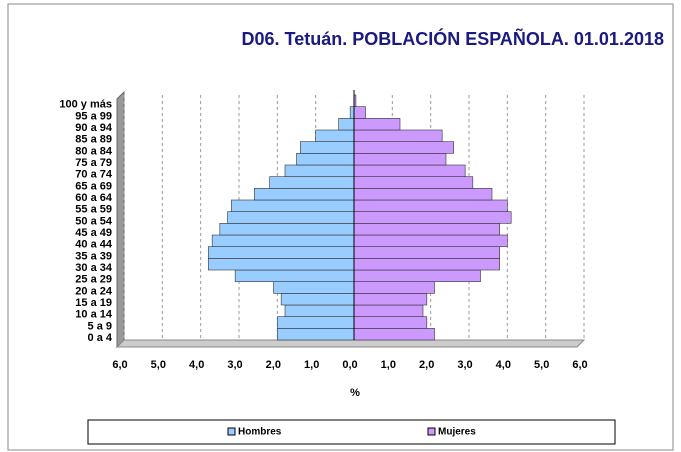 The height and width of the screenshot is (452, 681). Describe the element at coordinates (94, 151) in the screenshot. I see `y-tick-label: 80 a 84` at that location.